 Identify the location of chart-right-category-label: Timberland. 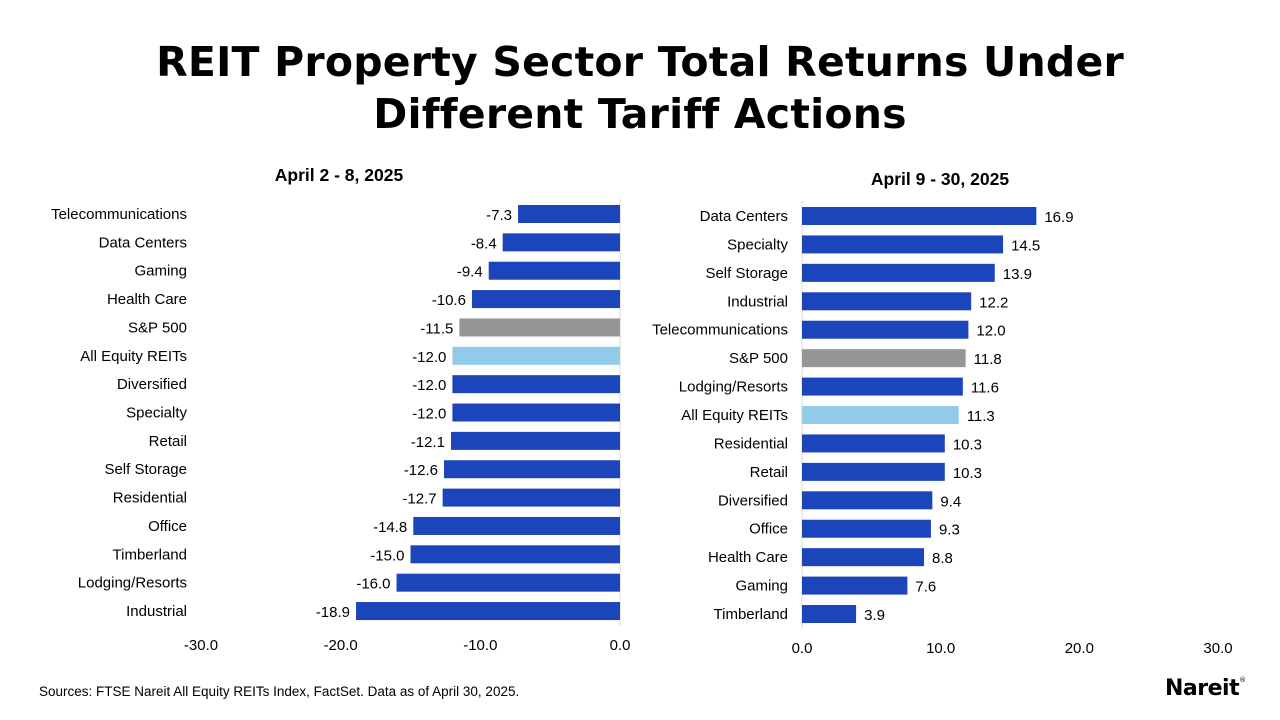
(751, 614).